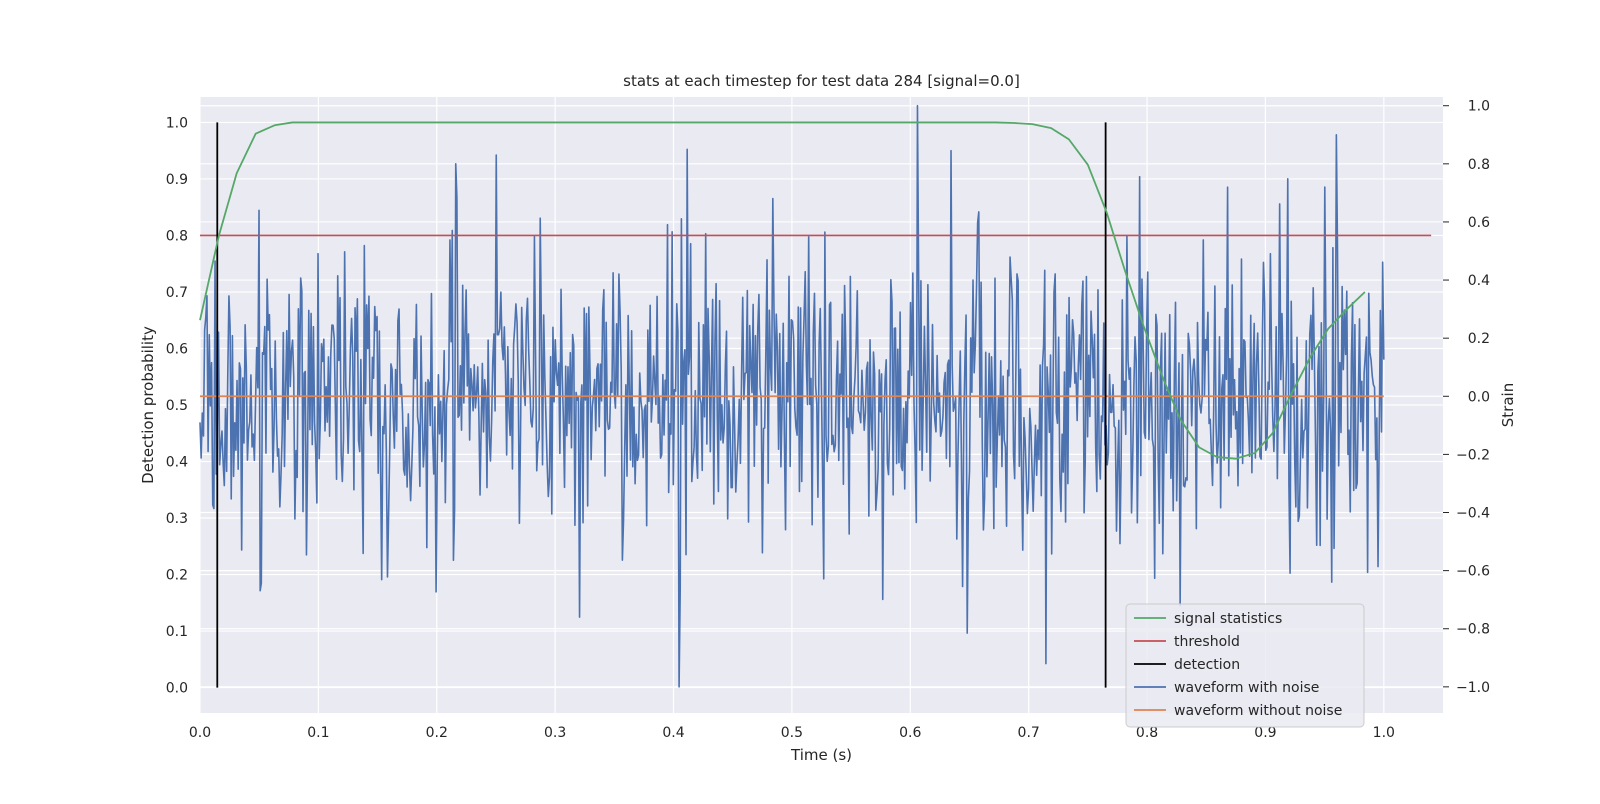 This screenshot has height=804, width=1600. I want to click on y-tick-label: 0.8, so click(177, 236).